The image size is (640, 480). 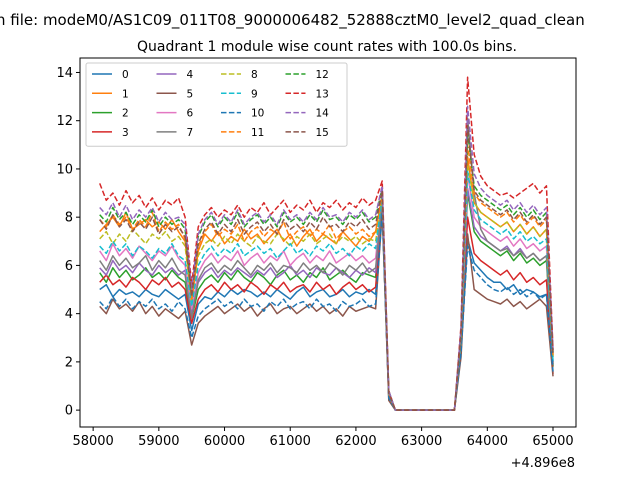 I want to click on legend-label-7: 7, so click(x=190, y=133).